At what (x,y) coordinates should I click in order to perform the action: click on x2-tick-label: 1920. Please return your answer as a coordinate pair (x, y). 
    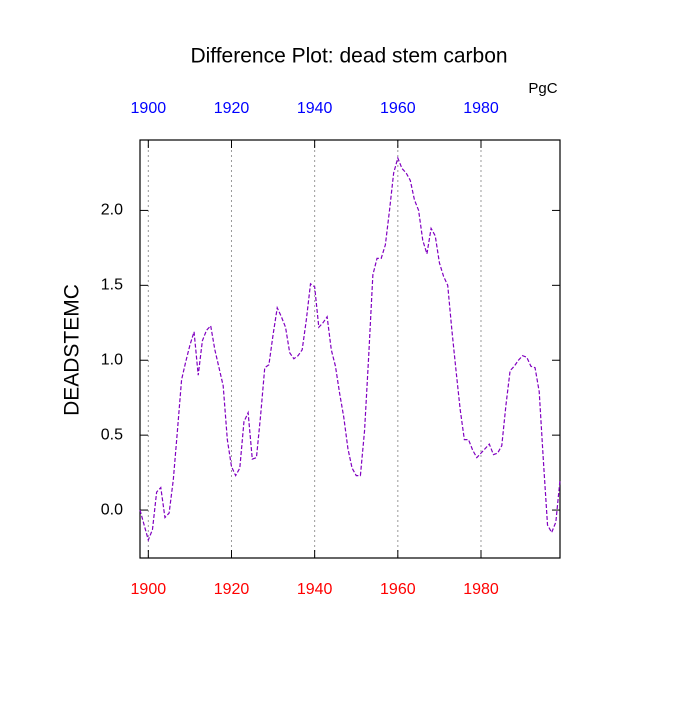
    Looking at the image, I should click on (232, 108).